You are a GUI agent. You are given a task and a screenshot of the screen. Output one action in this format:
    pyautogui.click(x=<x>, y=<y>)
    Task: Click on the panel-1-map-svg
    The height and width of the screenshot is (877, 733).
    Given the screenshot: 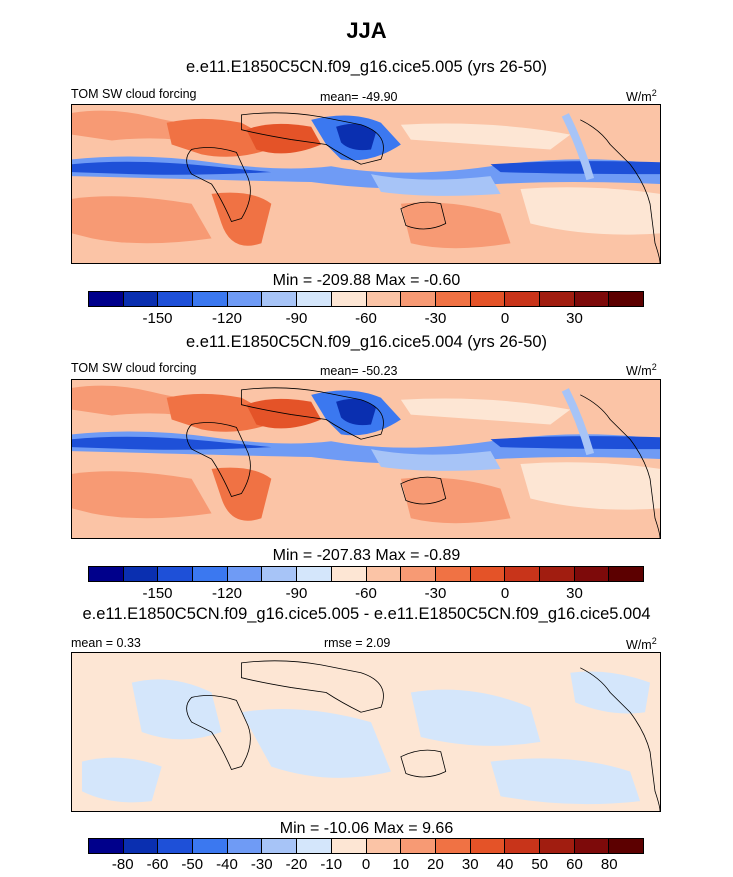 What is the action you would take?
    pyautogui.click(x=366, y=184)
    